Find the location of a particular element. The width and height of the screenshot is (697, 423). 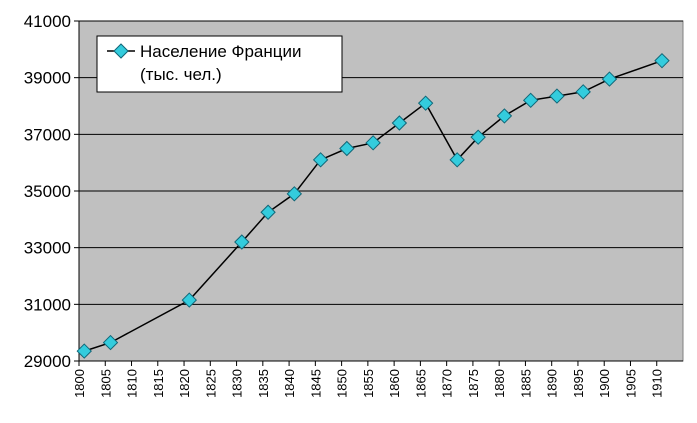

y-tick-label: 35000 is located at coordinates (47, 191).